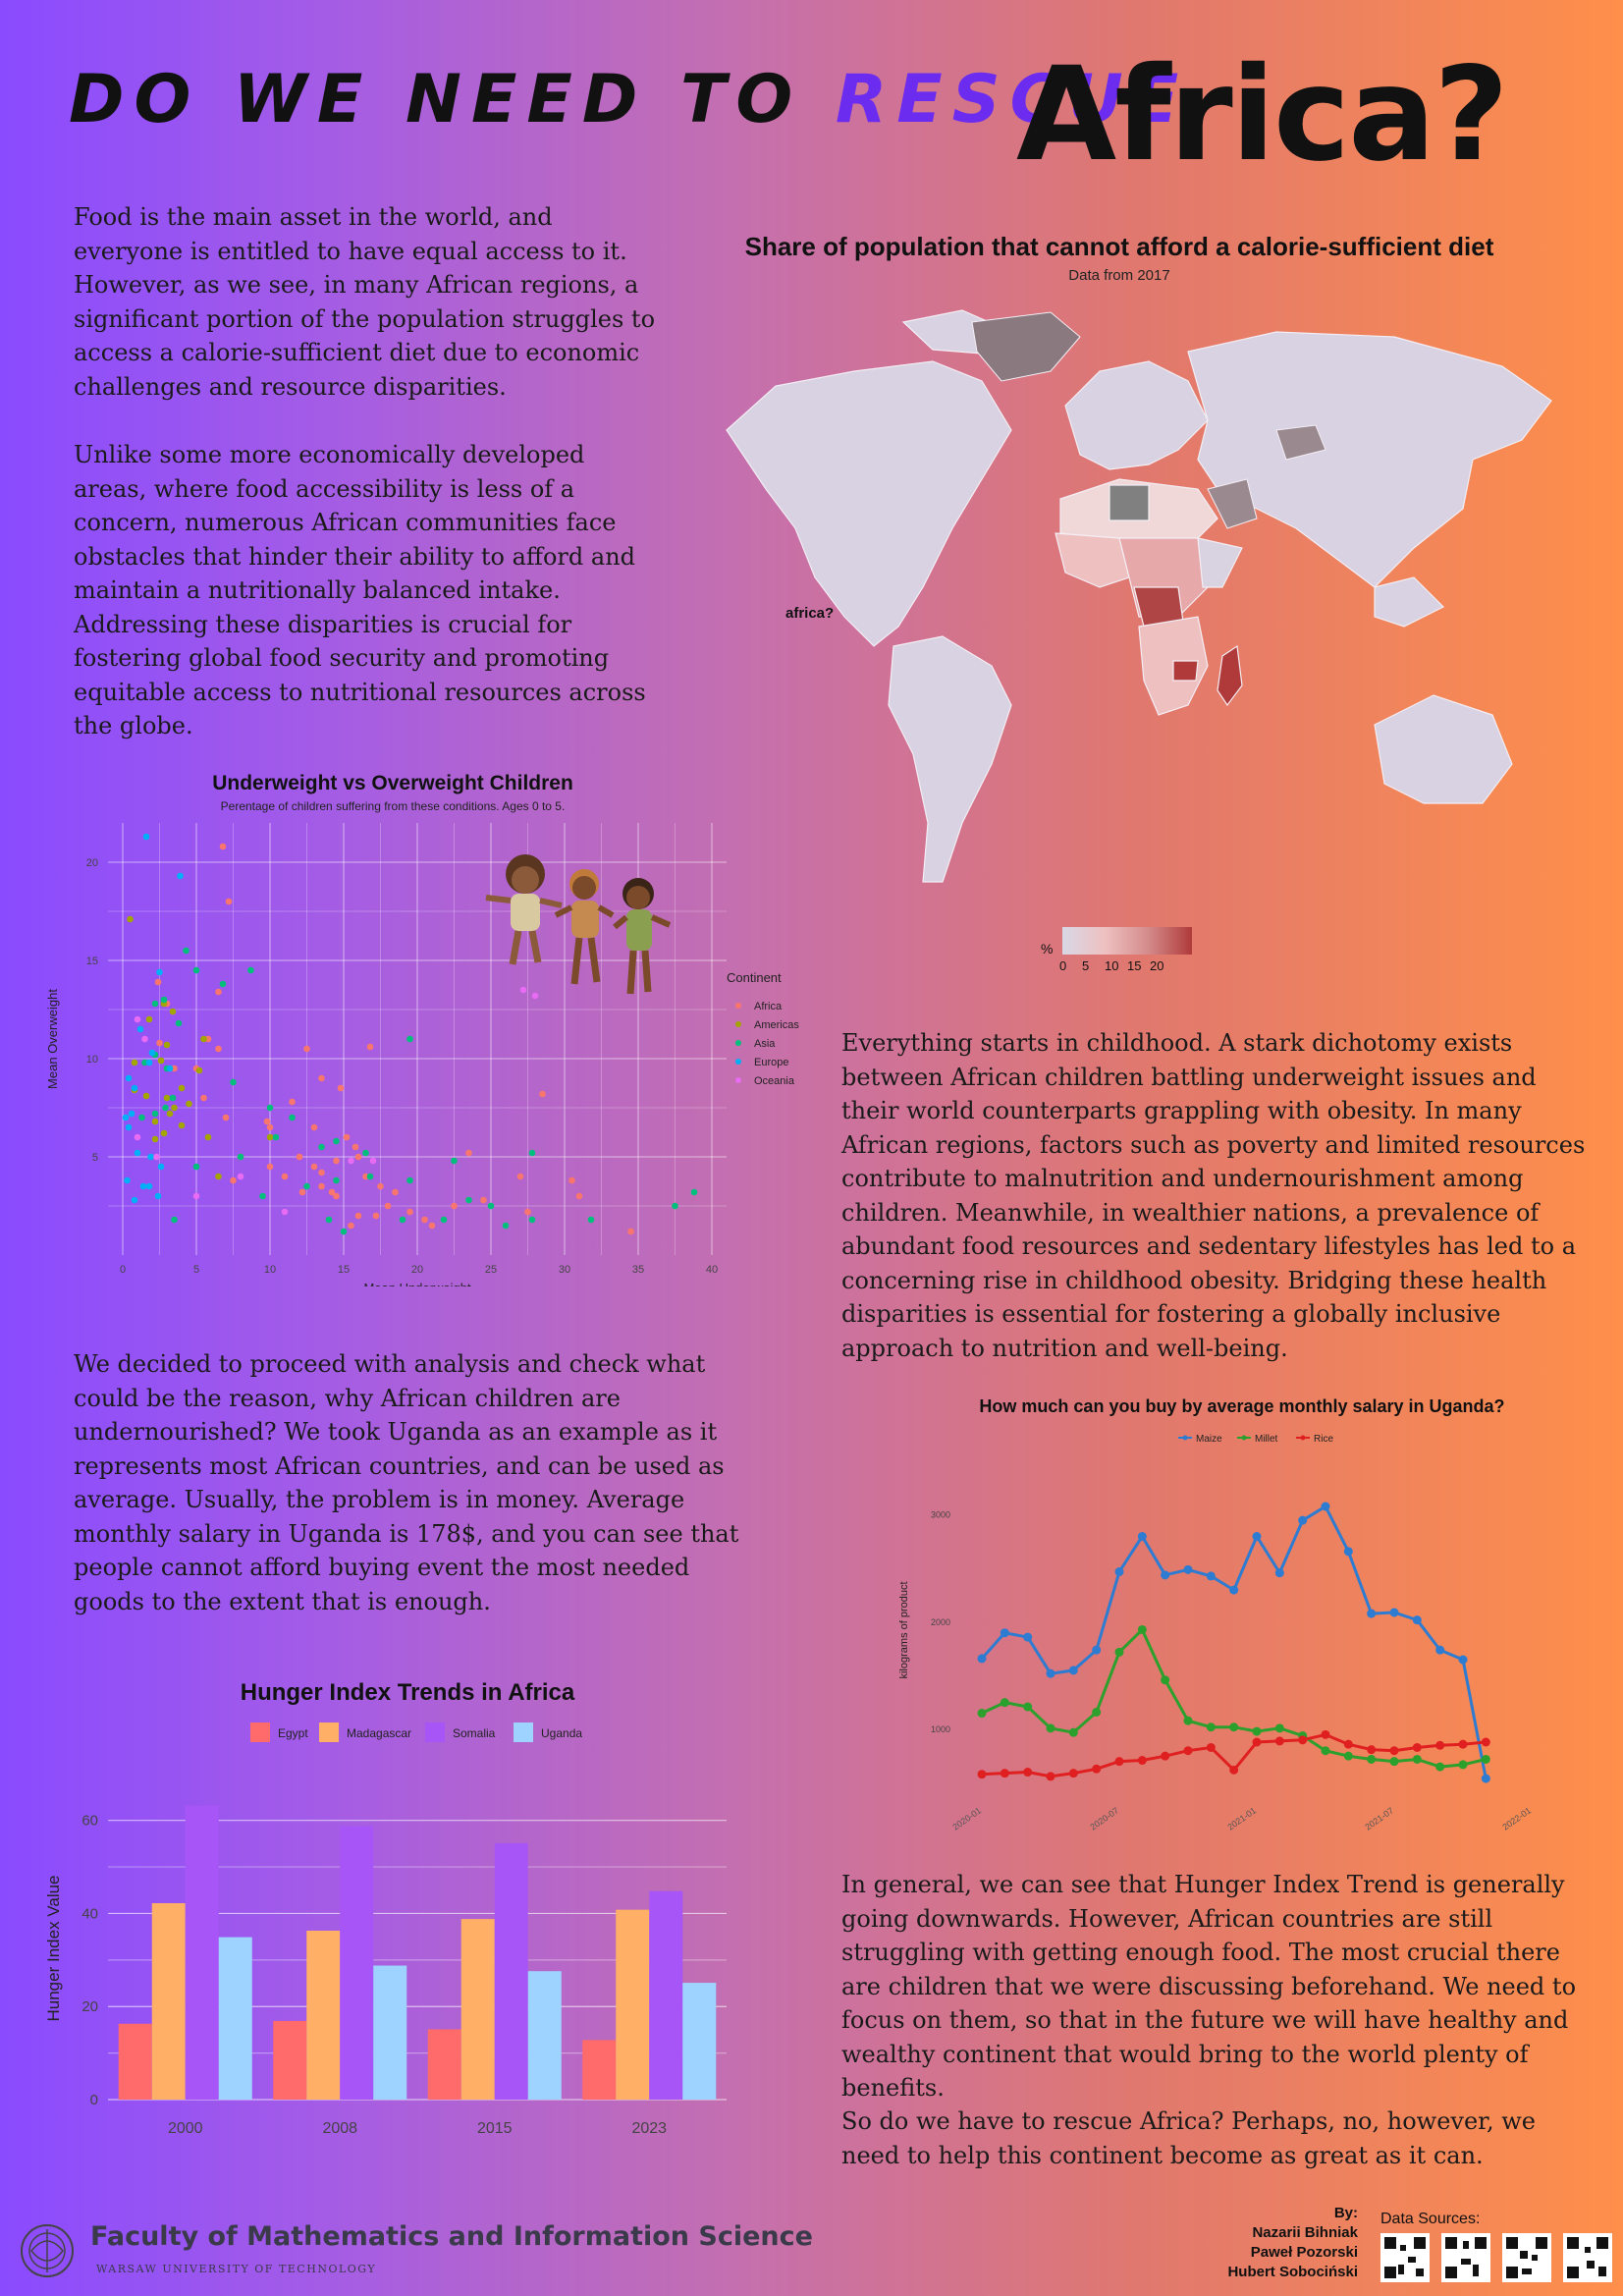 This screenshot has width=1623, height=2296. I want to click on hunger-bar, so click(444, 2064).